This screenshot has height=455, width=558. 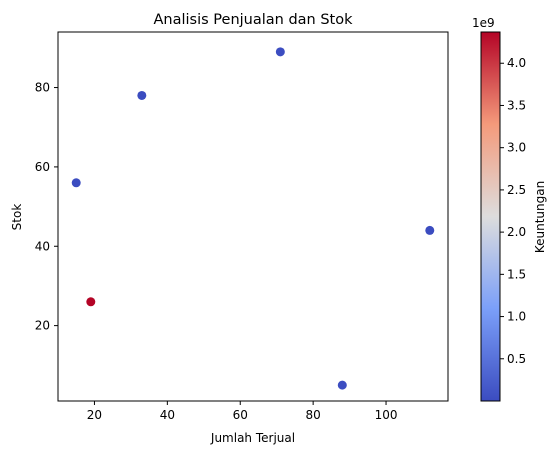 I want to click on colorbar, so click(x=490, y=216).